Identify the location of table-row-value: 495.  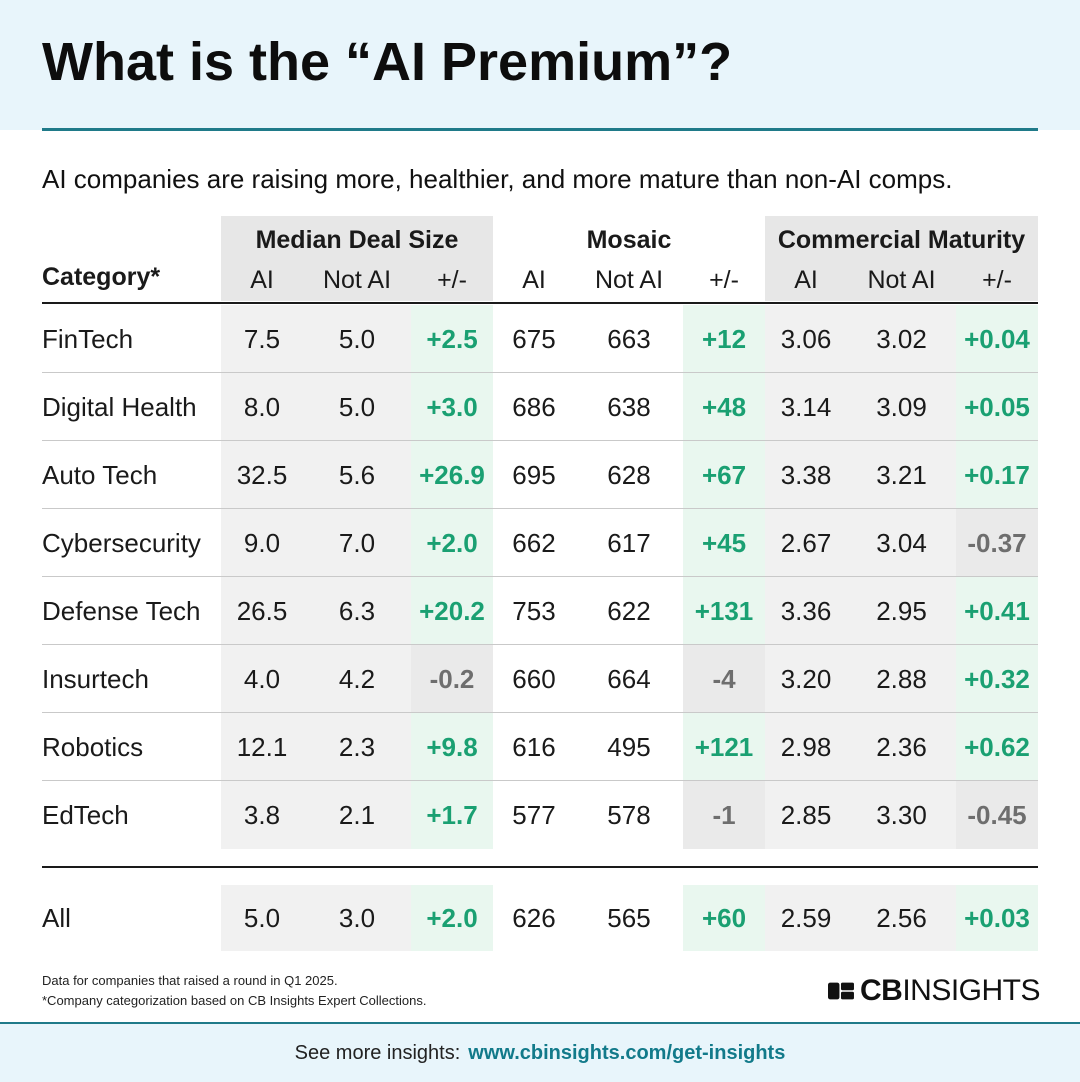
(629, 746).